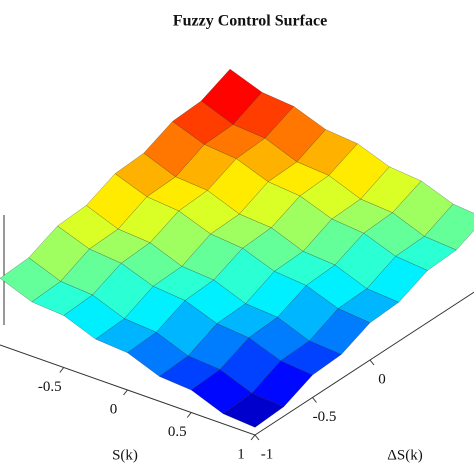 Image resolution: width=474 pixels, height=474 pixels. I want to click on y-tick-label: 0, so click(382, 379).